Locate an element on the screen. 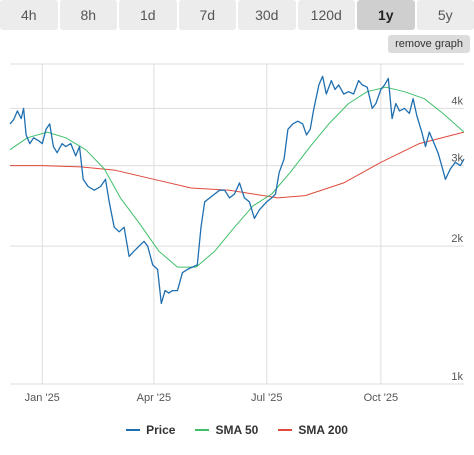 This screenshot has width=474, height=455. legend-item-sma-50: SMA 50 is located at coordinates (226, 430).